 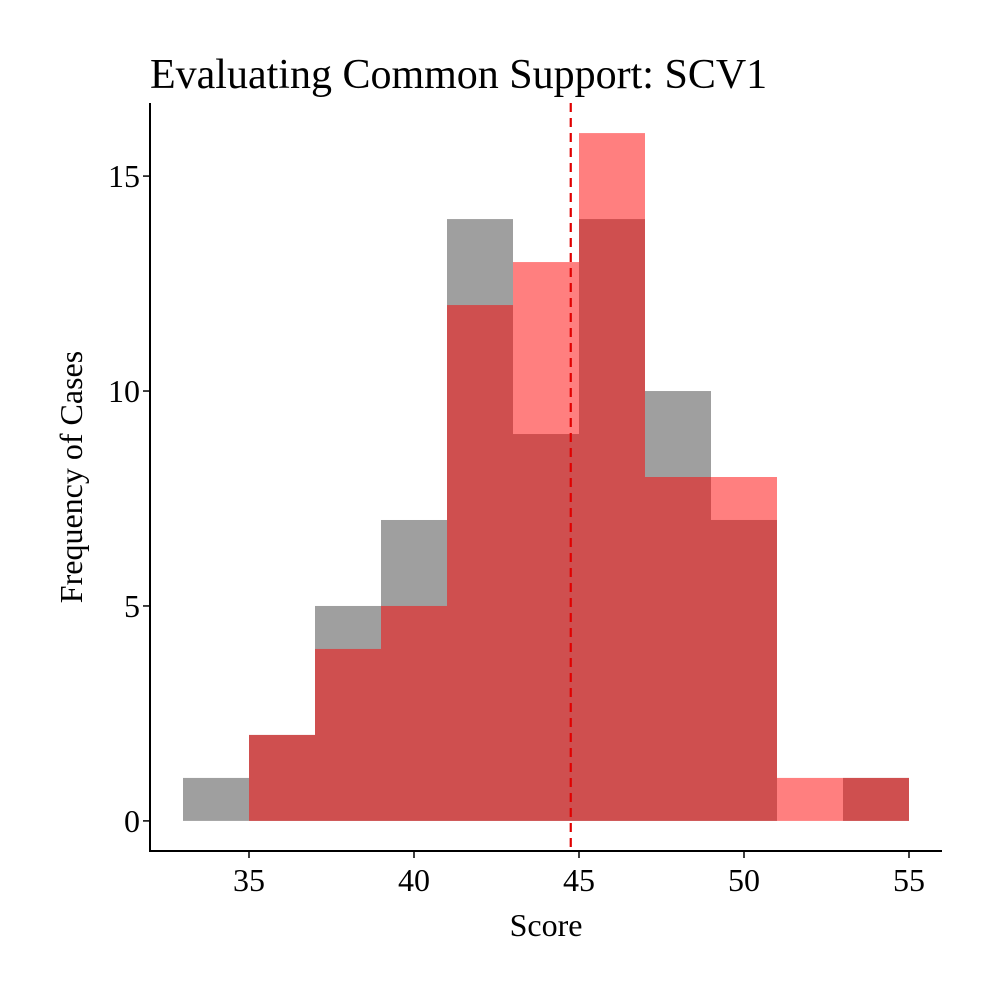 I want to click on x-tick-label: 45, so click(x=579, y=880).